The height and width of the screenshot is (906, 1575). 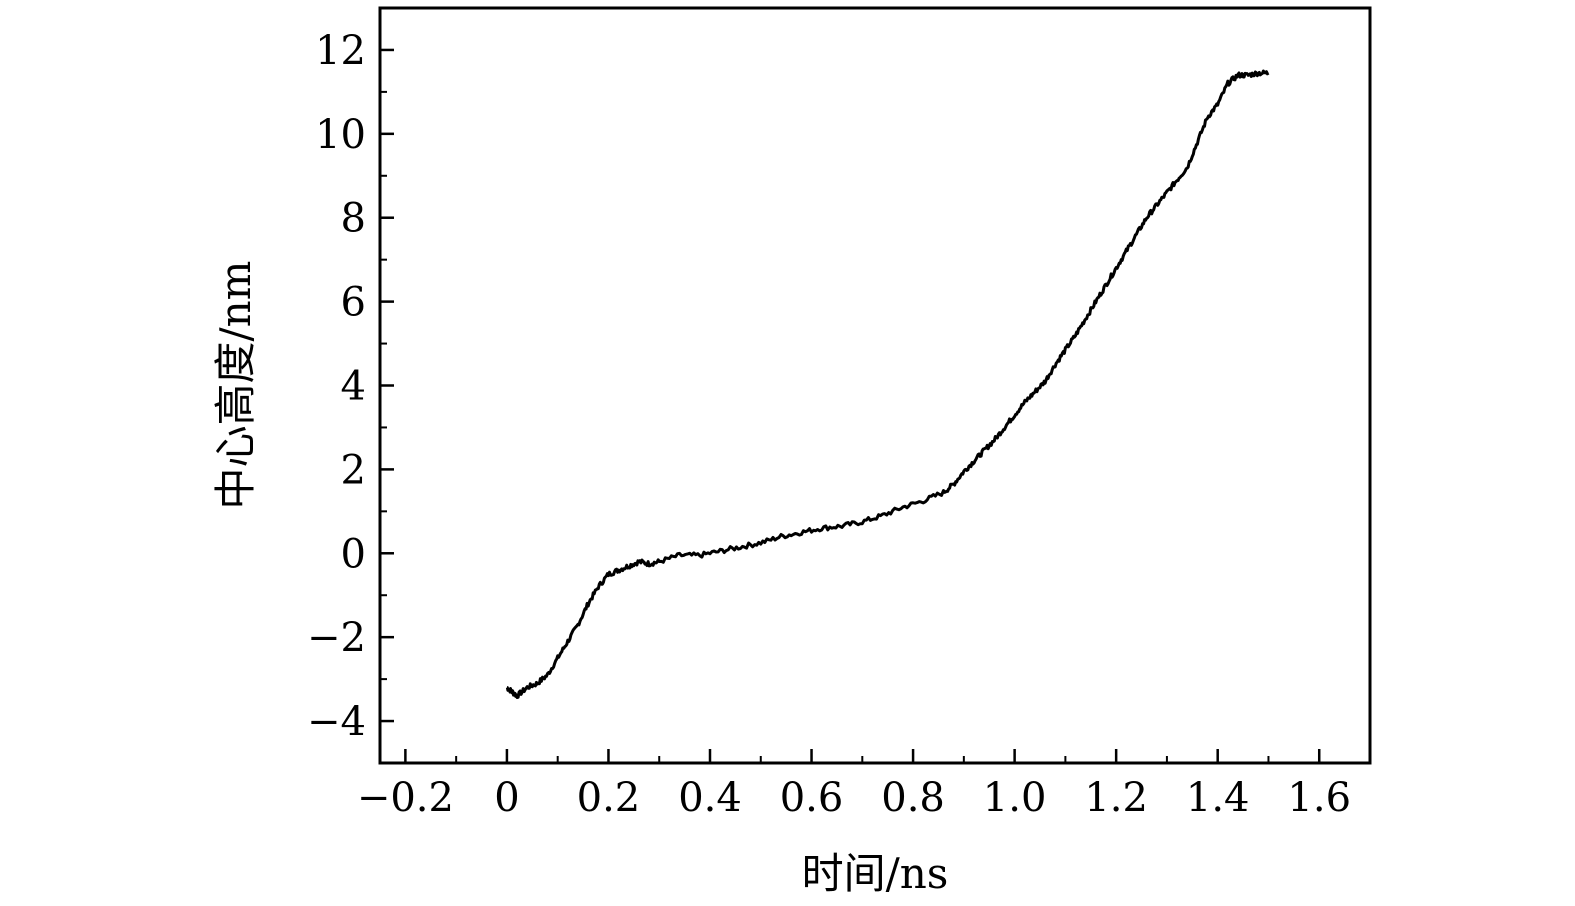 What do you see at coordinates (506, 798) in the screenshot?
I see `x-tick-label: 0` at bounding box center [506, 798].